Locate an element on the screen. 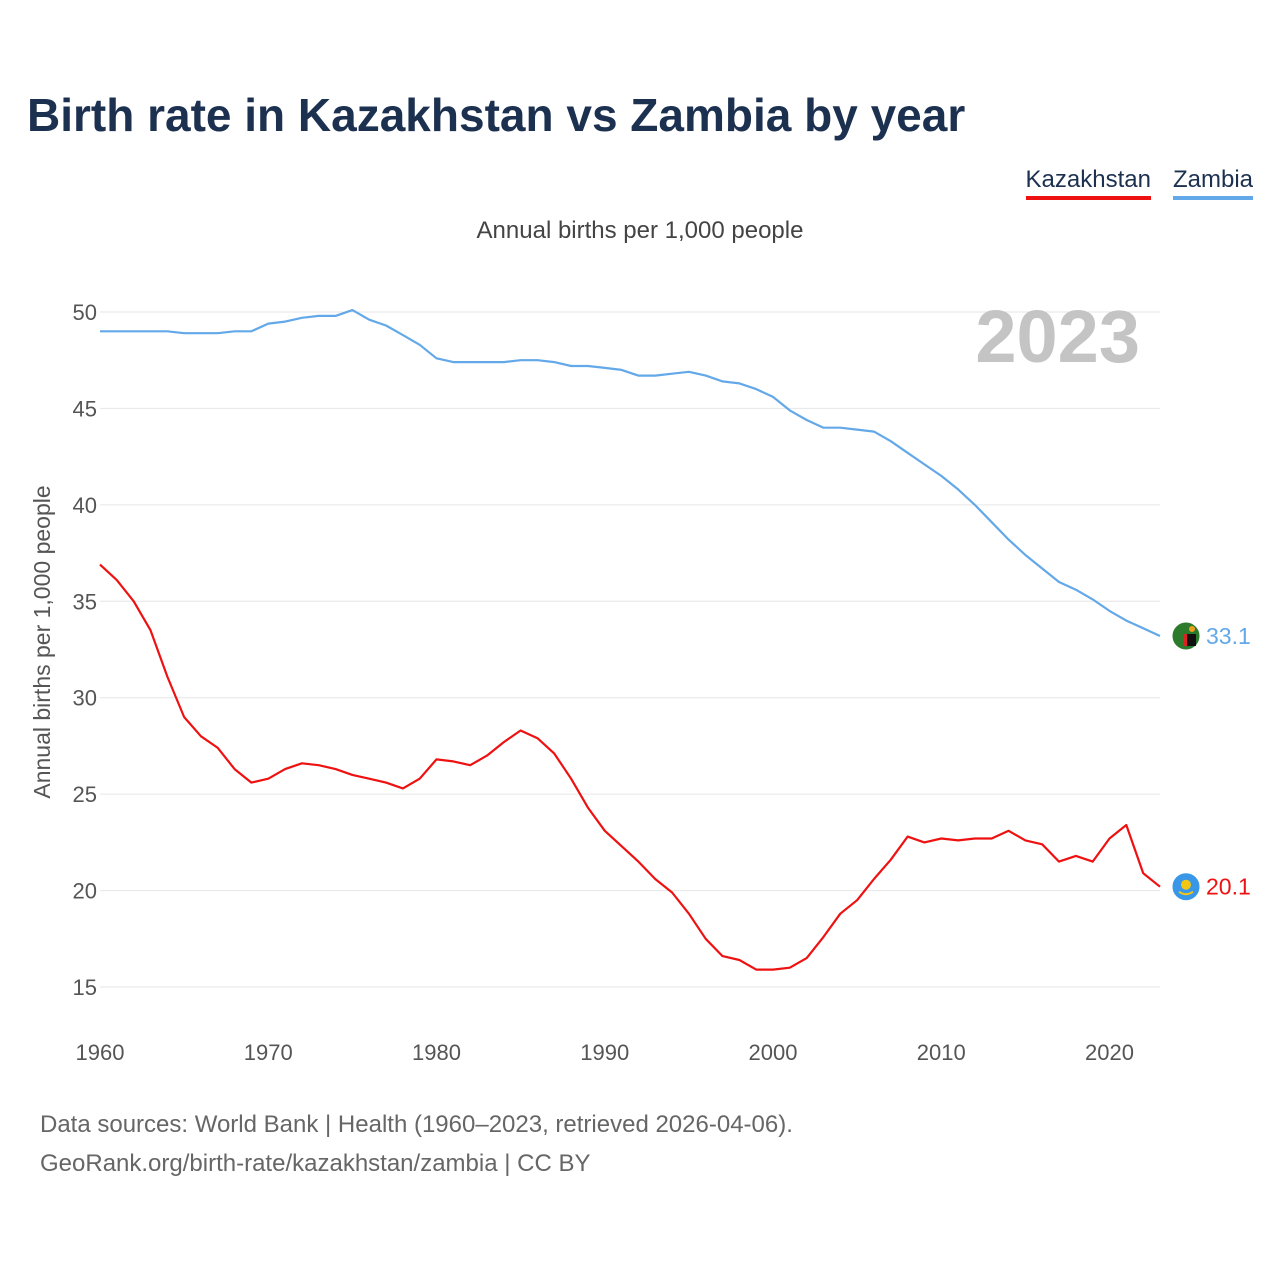 The width and height of the screenshot is (1280, 1280). zambia-flag-eagle-icon is located at coordinates (1192, 629).